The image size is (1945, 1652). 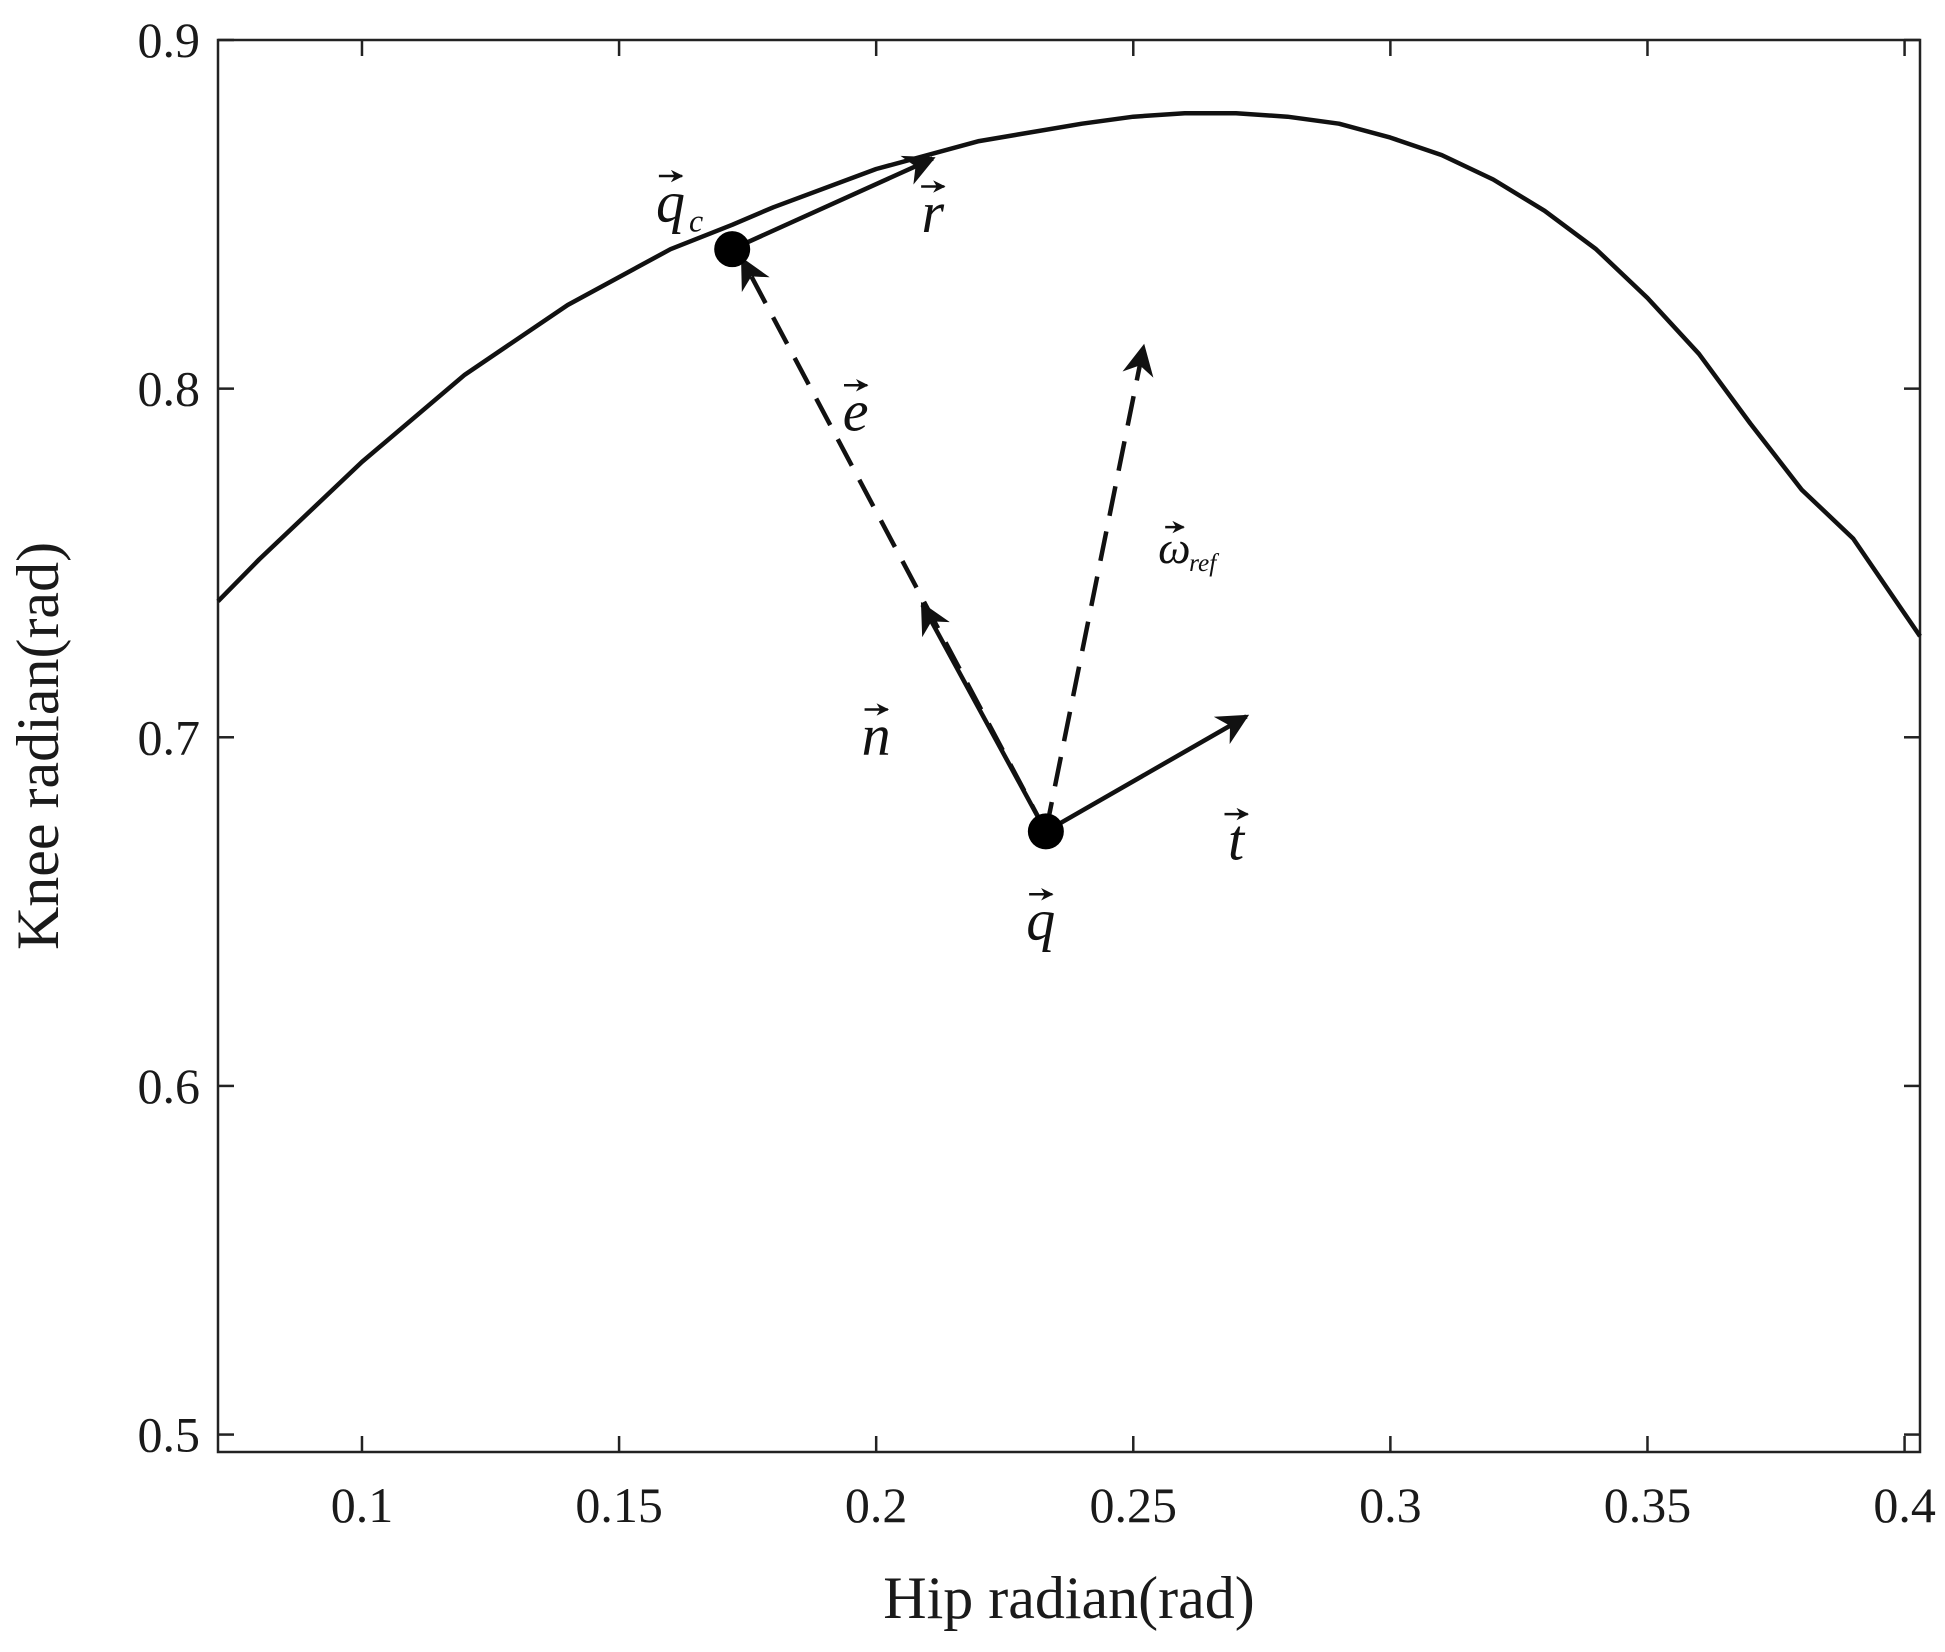 I want to click on vector-t, so click(x=1147, y=774).